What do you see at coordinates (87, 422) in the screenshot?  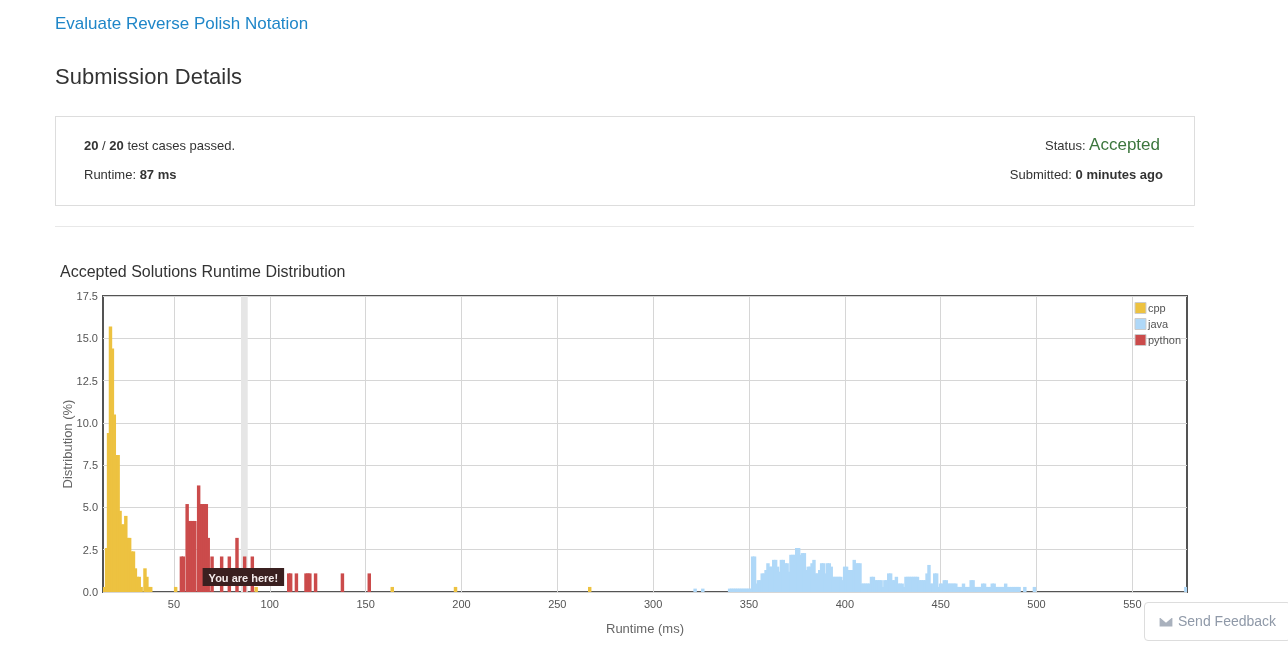 I see `y-tick-label: 10.0` at bounding box center [87, 422].